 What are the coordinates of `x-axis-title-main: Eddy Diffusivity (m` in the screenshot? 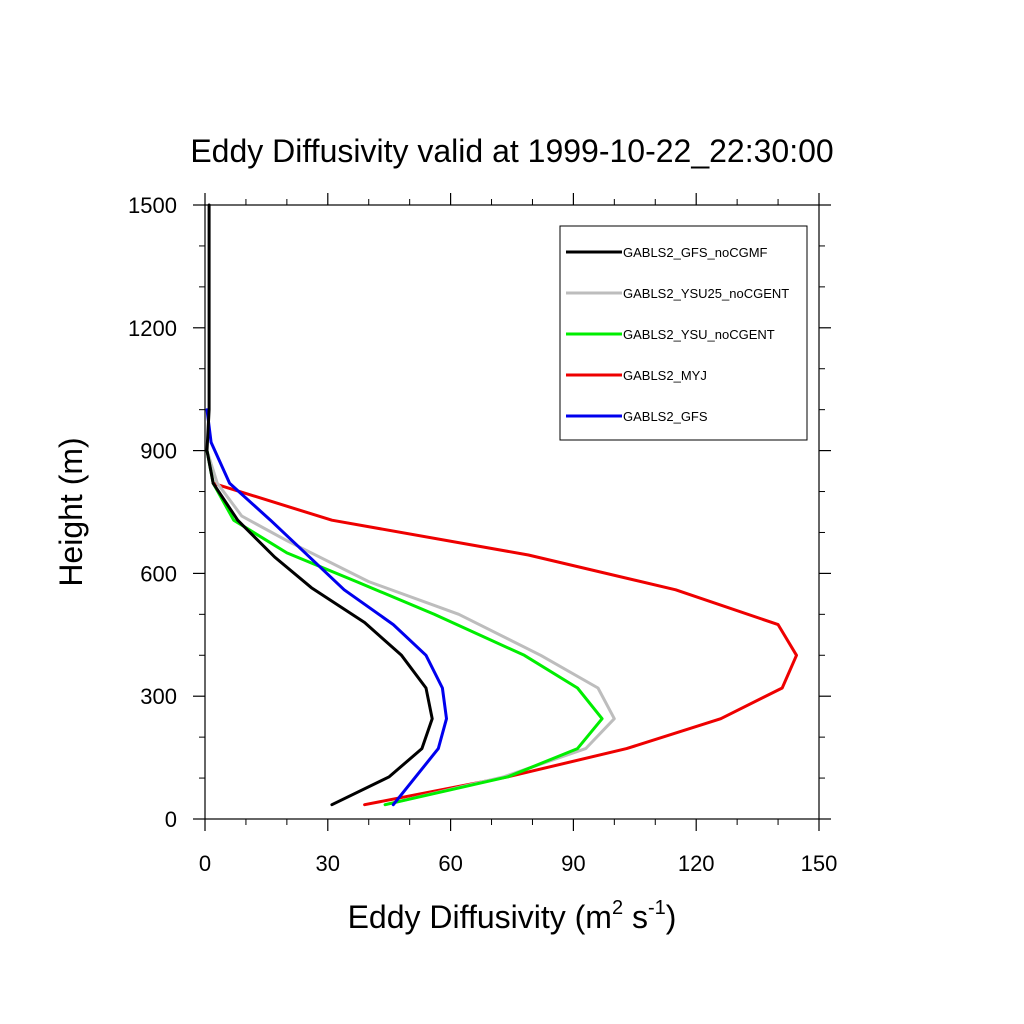 It's located at (480, 917).